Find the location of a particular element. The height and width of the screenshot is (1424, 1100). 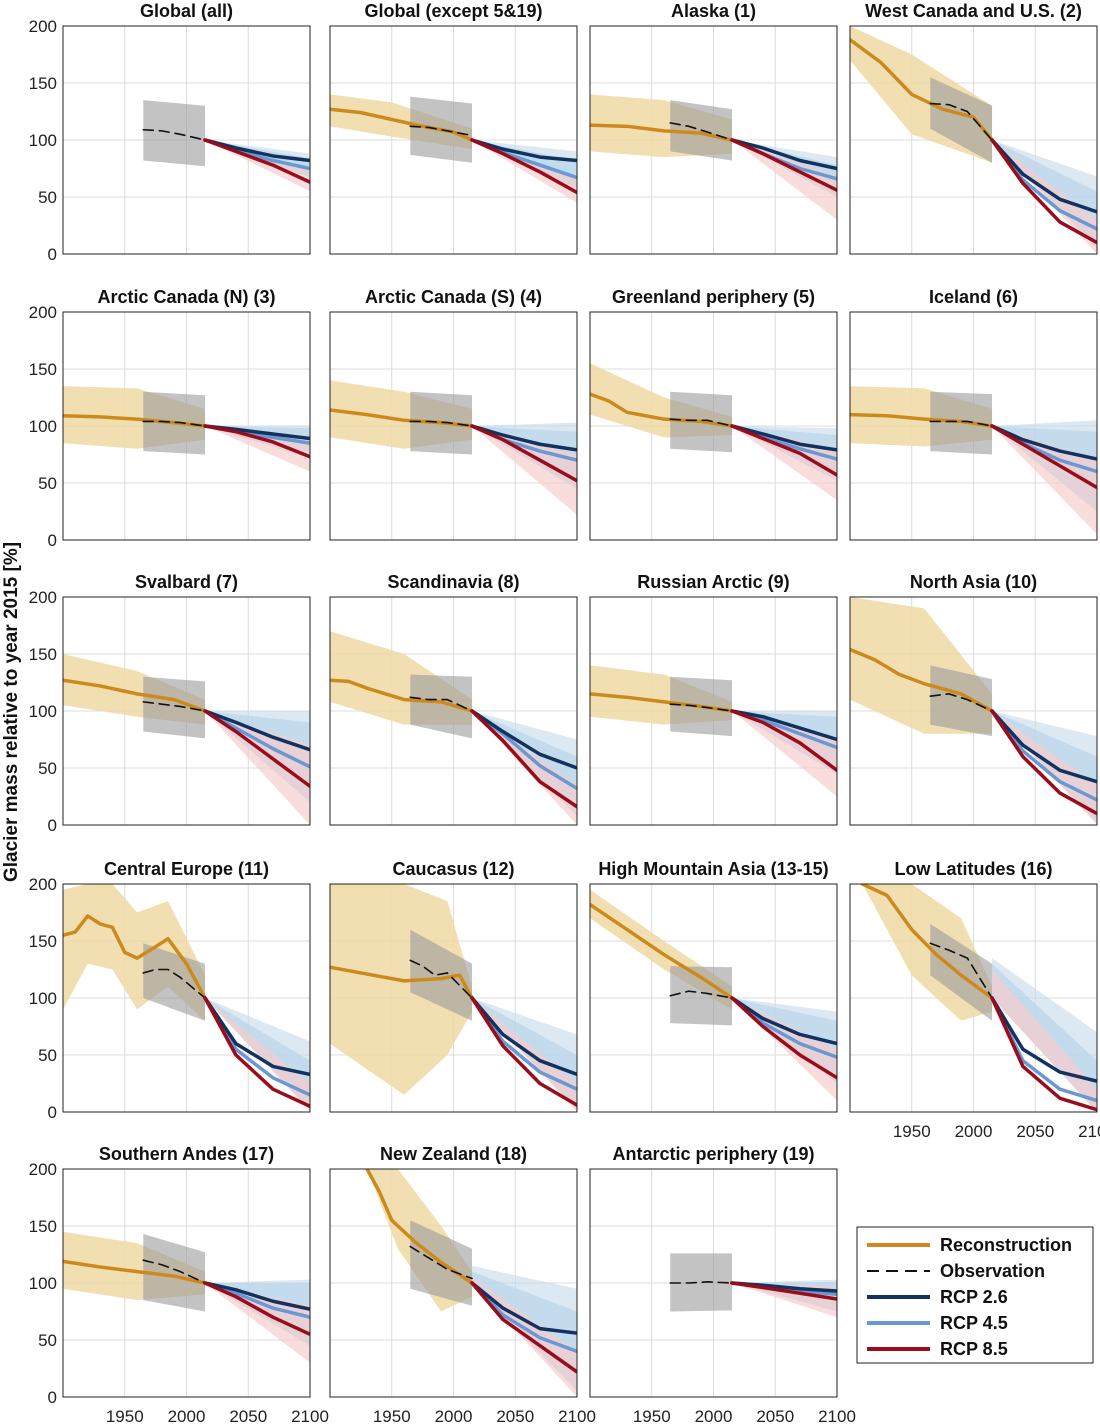

panel-7: Greenland periphery (5) is located at coordinates (713, 414).